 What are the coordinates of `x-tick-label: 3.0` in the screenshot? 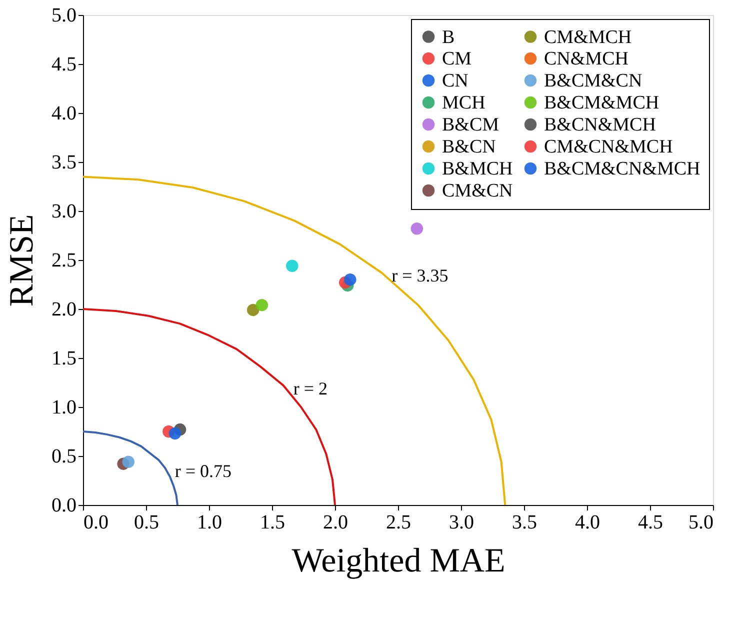 It's located at (461, 523).